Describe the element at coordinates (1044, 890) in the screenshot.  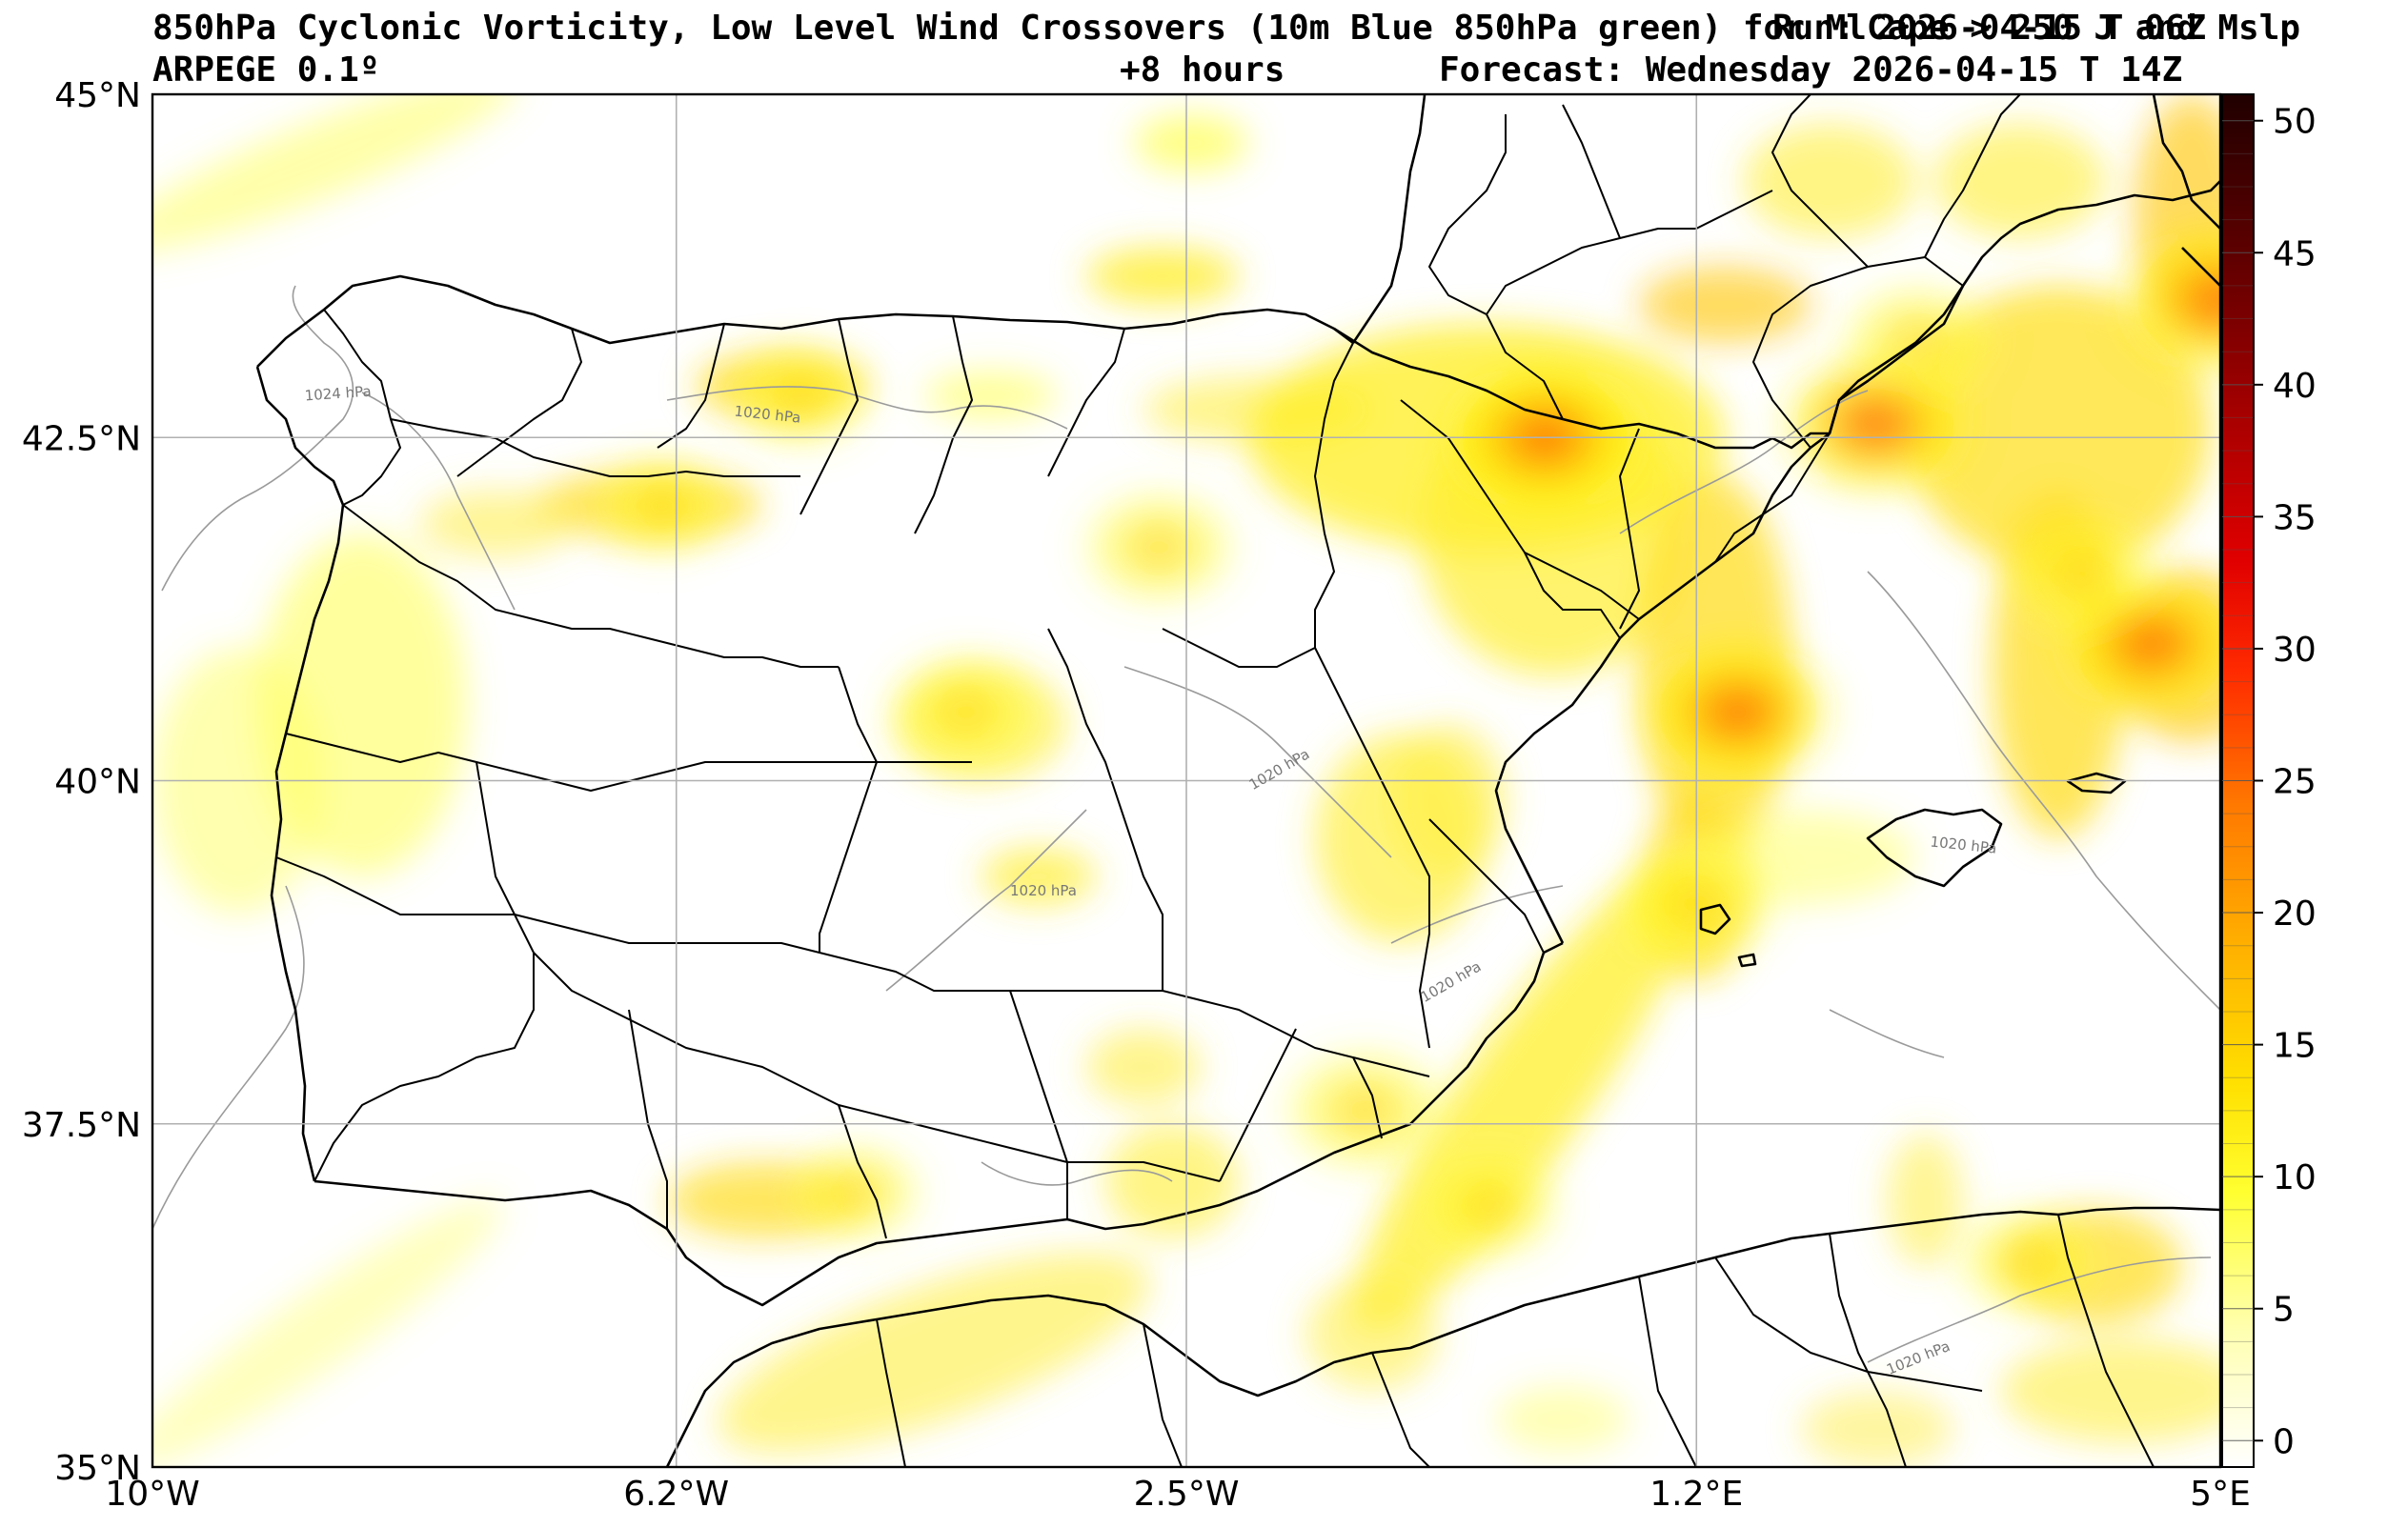
I see `isobar-label: 1020 hPa` at that location.